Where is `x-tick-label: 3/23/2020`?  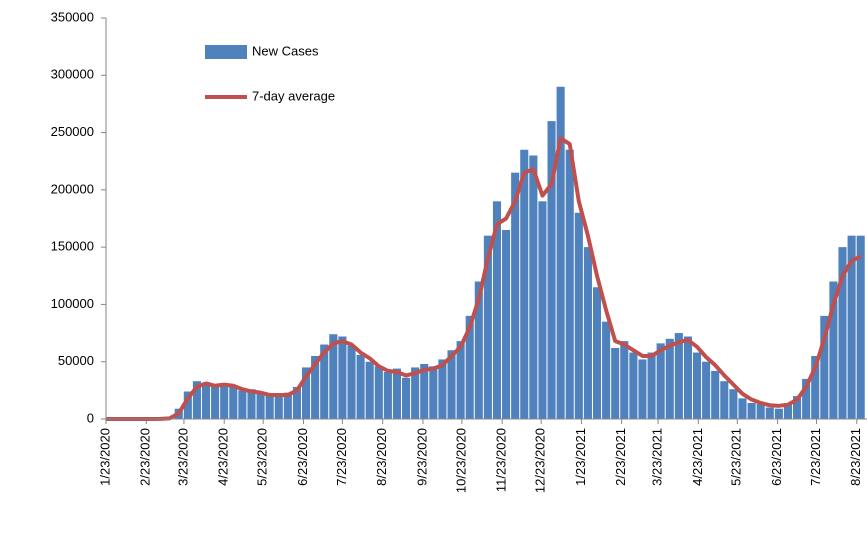
x-tick-label: 3/23/2020 is located at coordinates (182, 457).